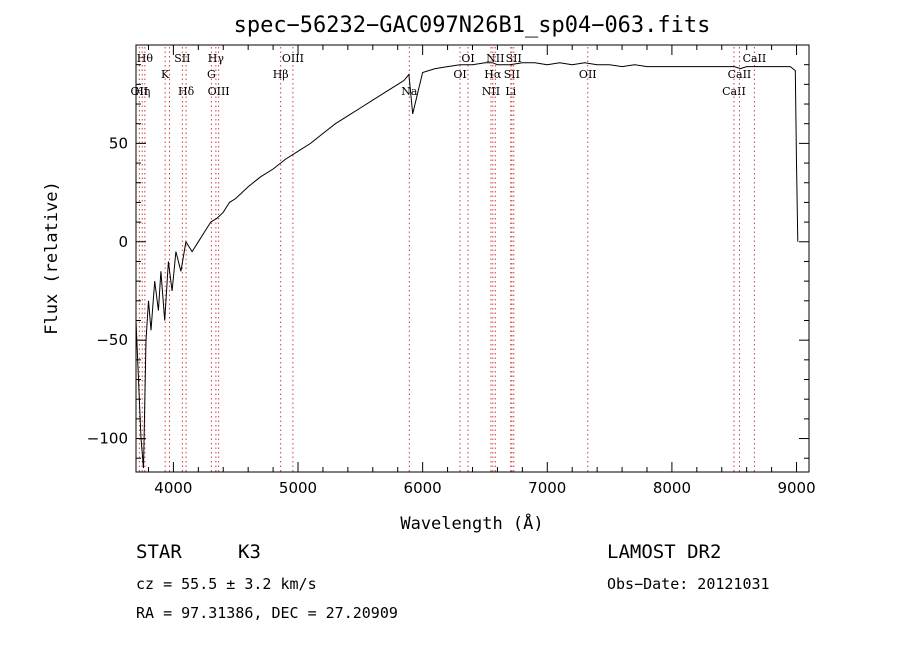 This screenshot has height=650, width=900. Describe the element at coordinates (672, 488) in the screenshot. I see `x-tick-label: 8000` at that location.